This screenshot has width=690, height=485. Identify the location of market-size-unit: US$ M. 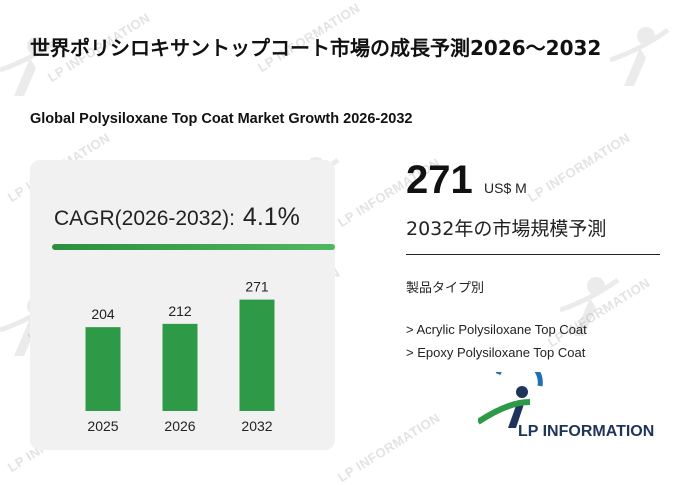
(505, 188).